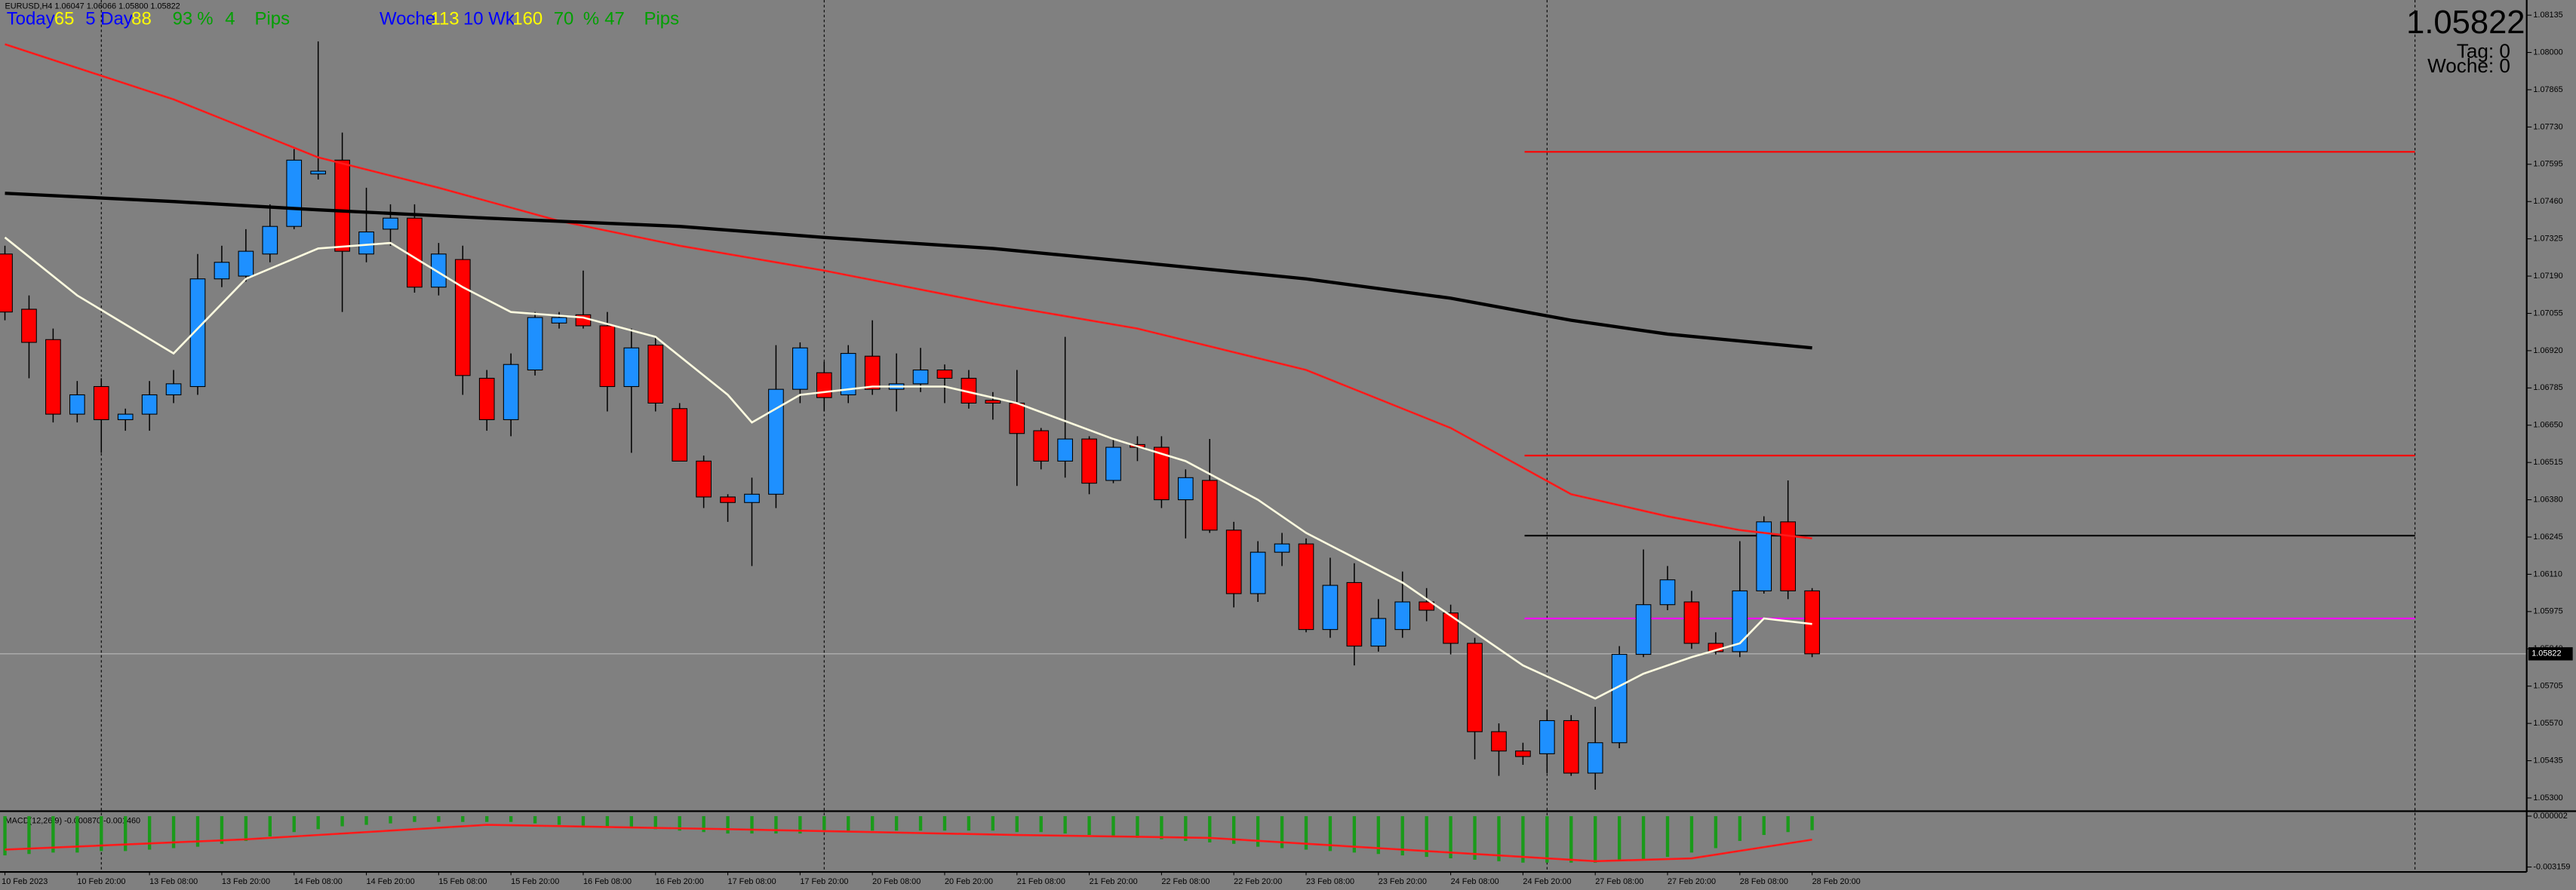 Image resolution: width=2576 pixels, height=890 pixels. Describe the element at coordinates (1041, 881) in the screenshot. I see `x-tick-label: 21 Feb 08:00` at that location.